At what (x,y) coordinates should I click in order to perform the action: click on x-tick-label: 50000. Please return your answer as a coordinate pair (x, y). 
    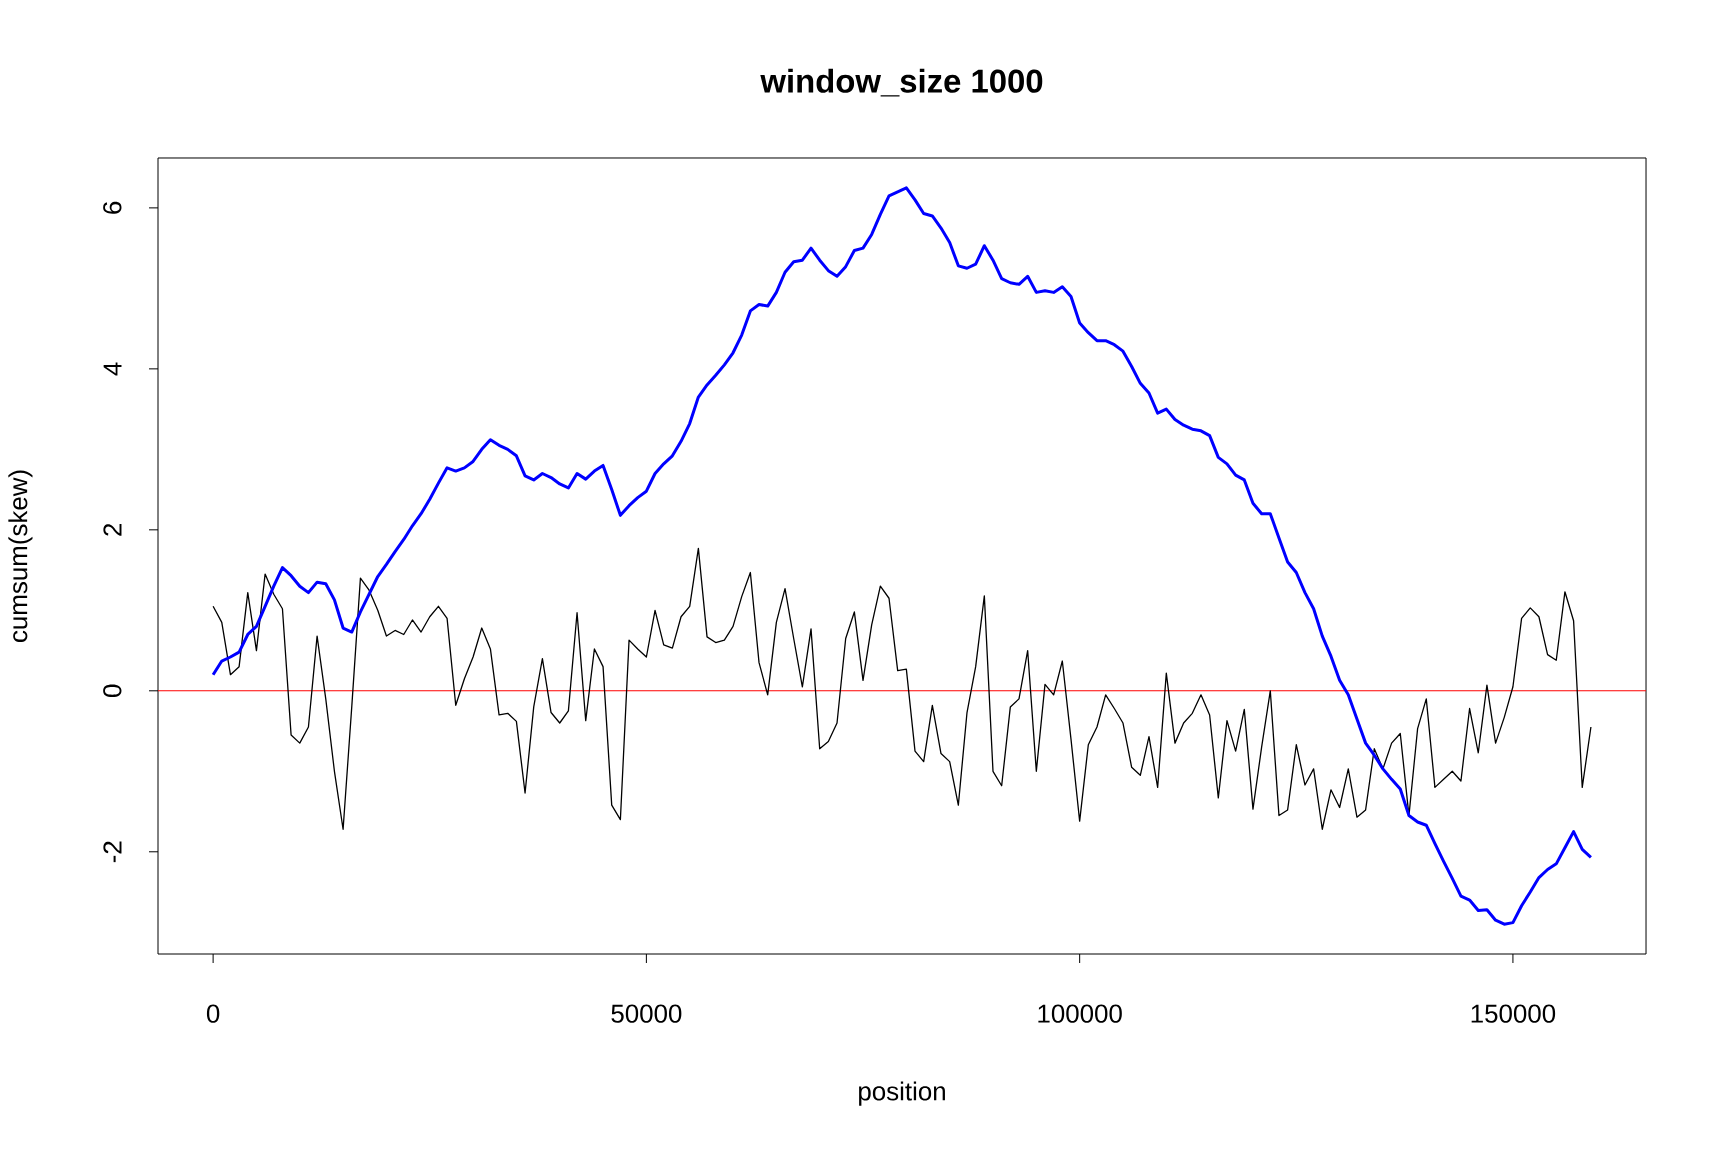
    Looking at the image, I should click on (646, 1013).